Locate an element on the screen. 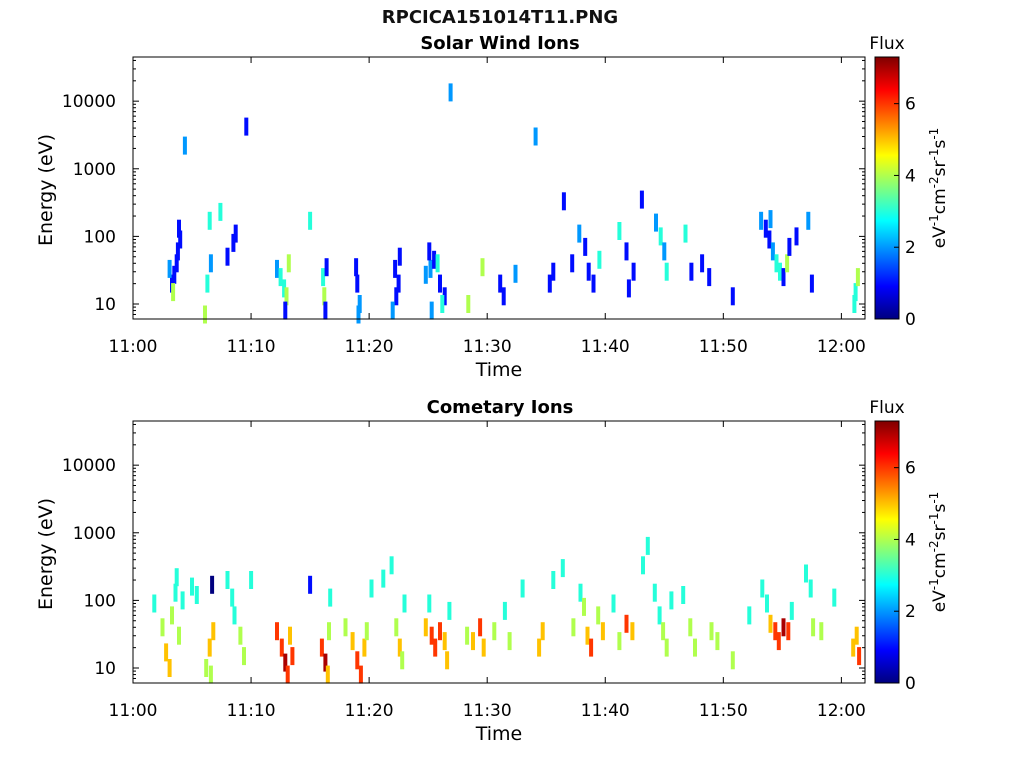  colorbar: 0 2 4 6 Flux eV-1cm-2sr-1s-1 is located at coordinates (909, 182).